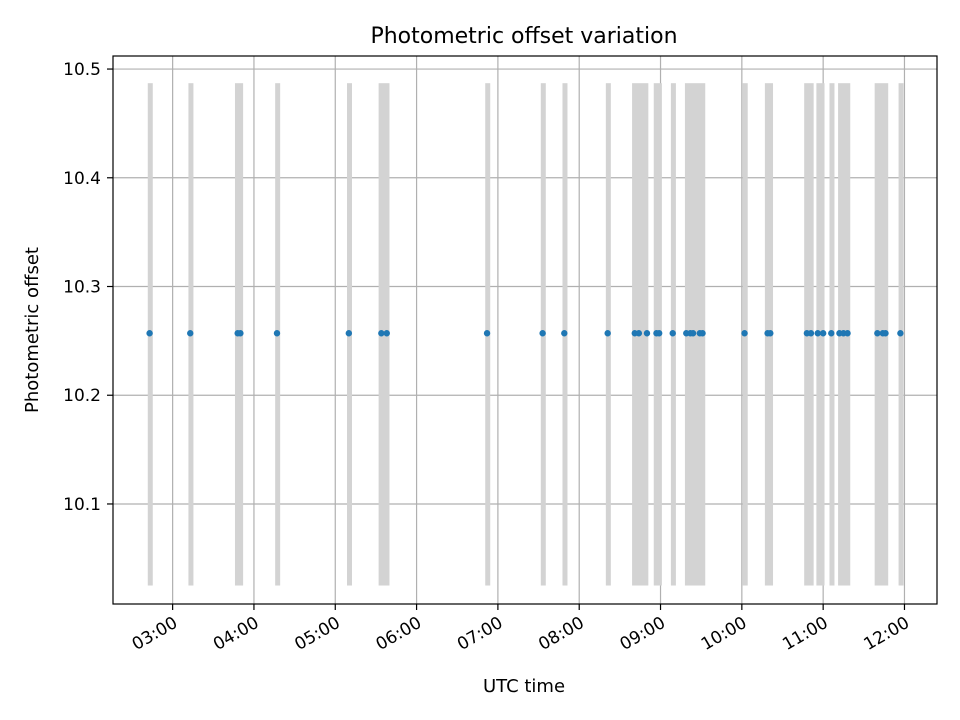  I want to click on y-tick-label: 10.5, so click(82, 70).